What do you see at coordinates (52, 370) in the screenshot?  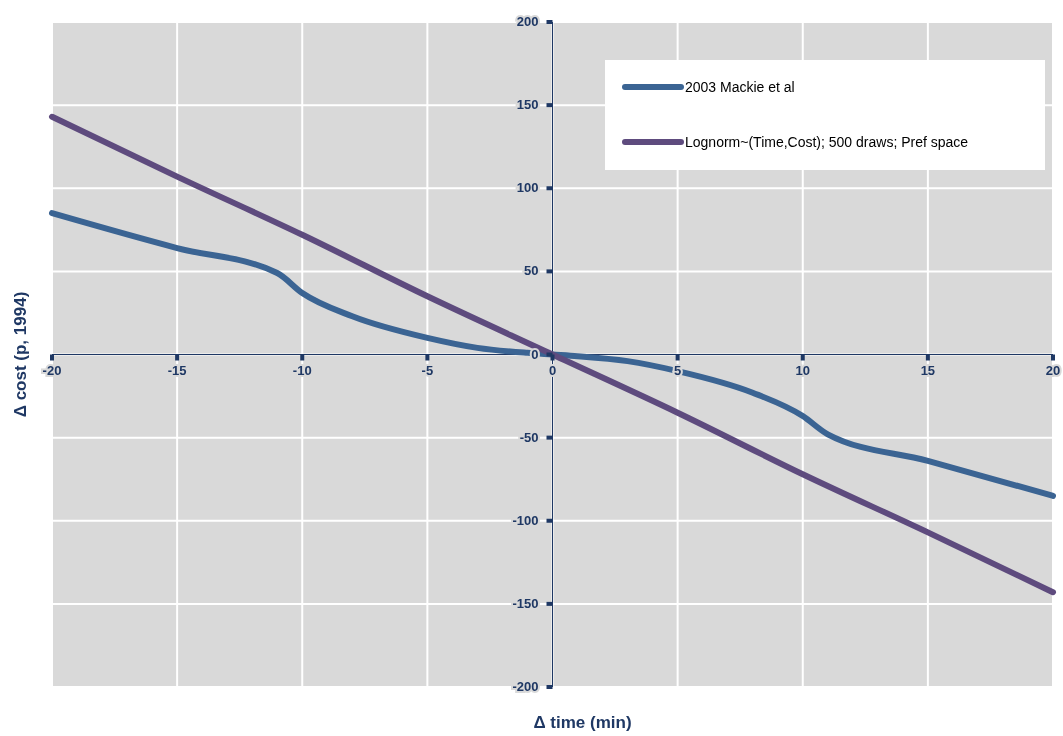 I see `x-tick-label: -20` at bounding box center [52, 370].